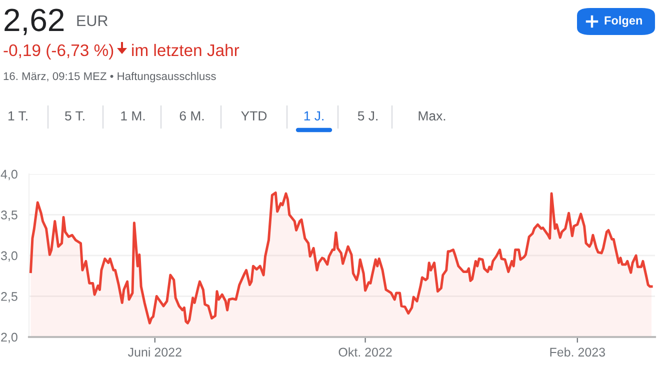 Image resolution: width=667 pixels, height=367 pixels. Describe the element at coordinates (577, 352) in the screenshot. I see `x-tick-label: Feb. 2023` at that location.